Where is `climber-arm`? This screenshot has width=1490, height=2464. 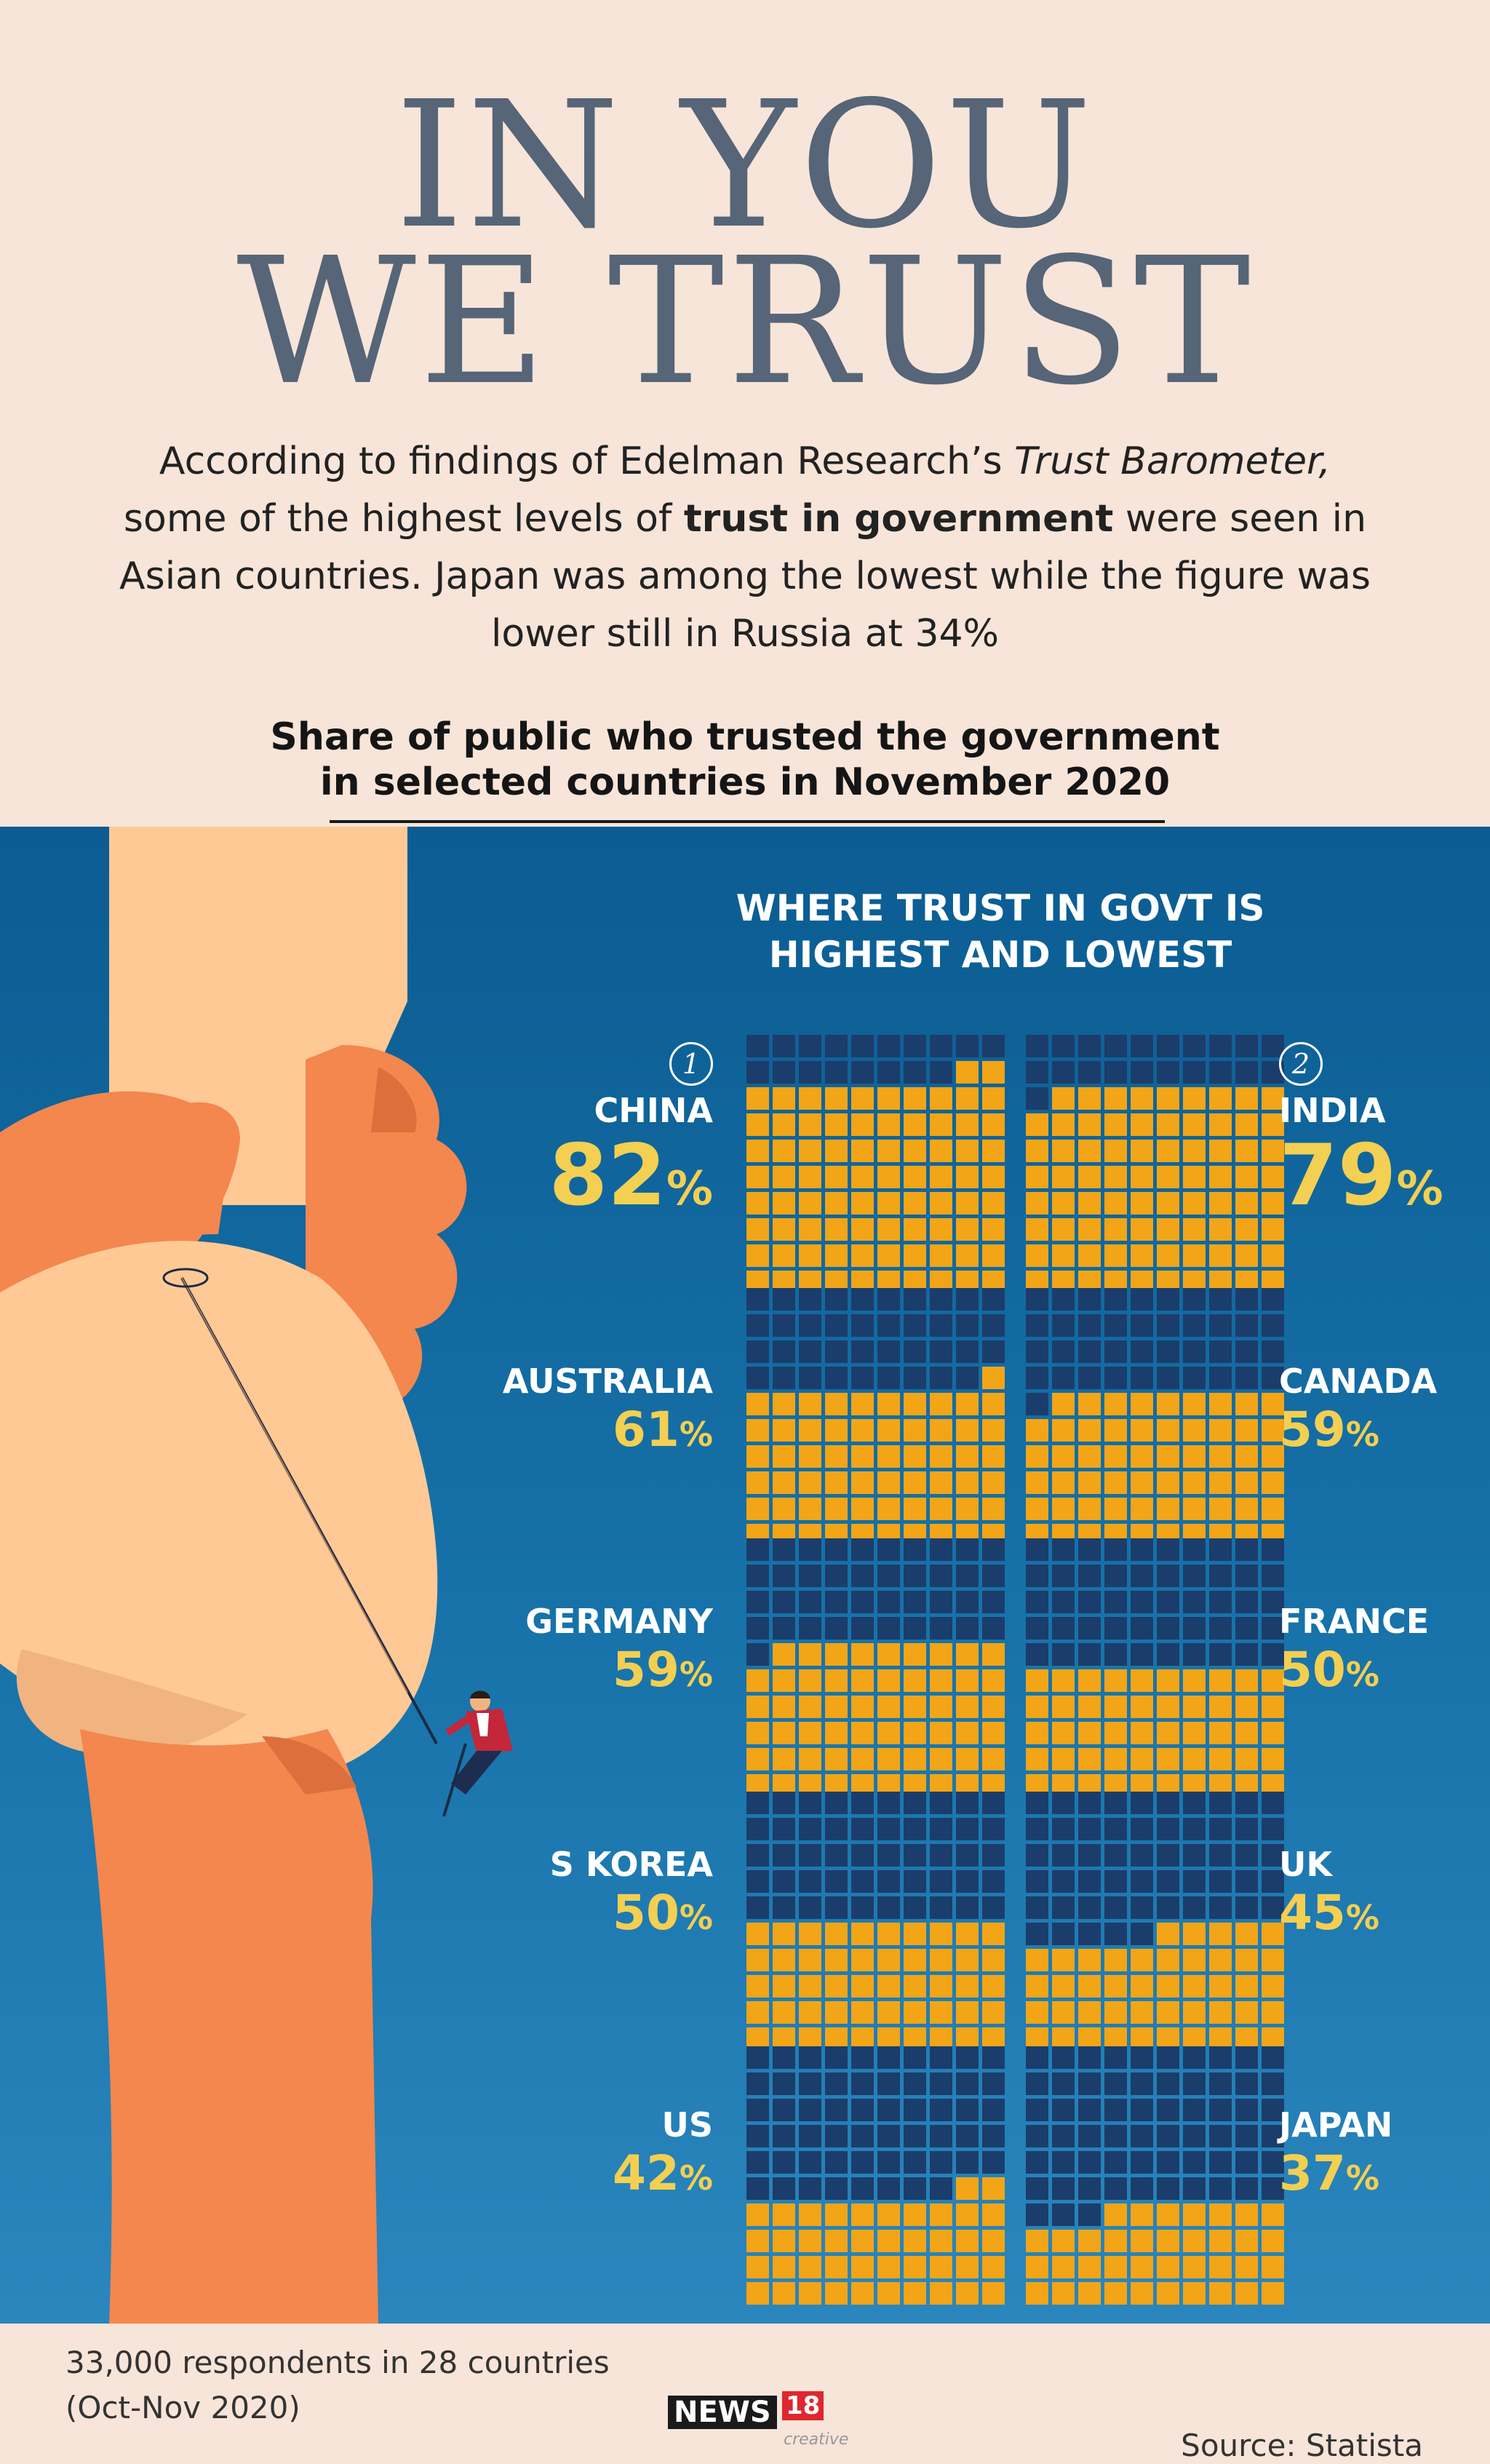 climber-arm is located at coordinates (458, 1725).